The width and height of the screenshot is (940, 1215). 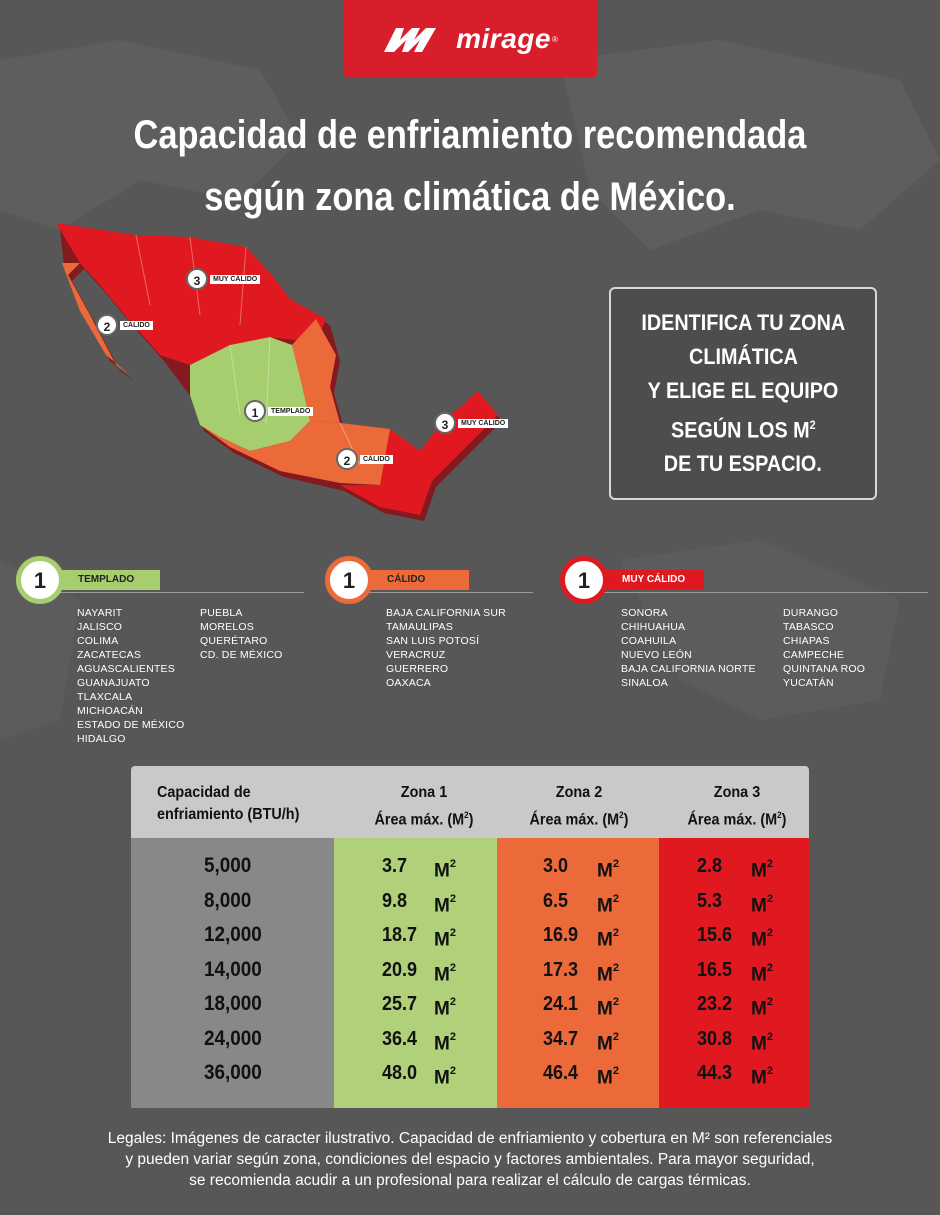 What do you see at coordinates (734, 866) in the screenshot?
I see `table-row: 2.8 M2` at bounding box center [734, 866].